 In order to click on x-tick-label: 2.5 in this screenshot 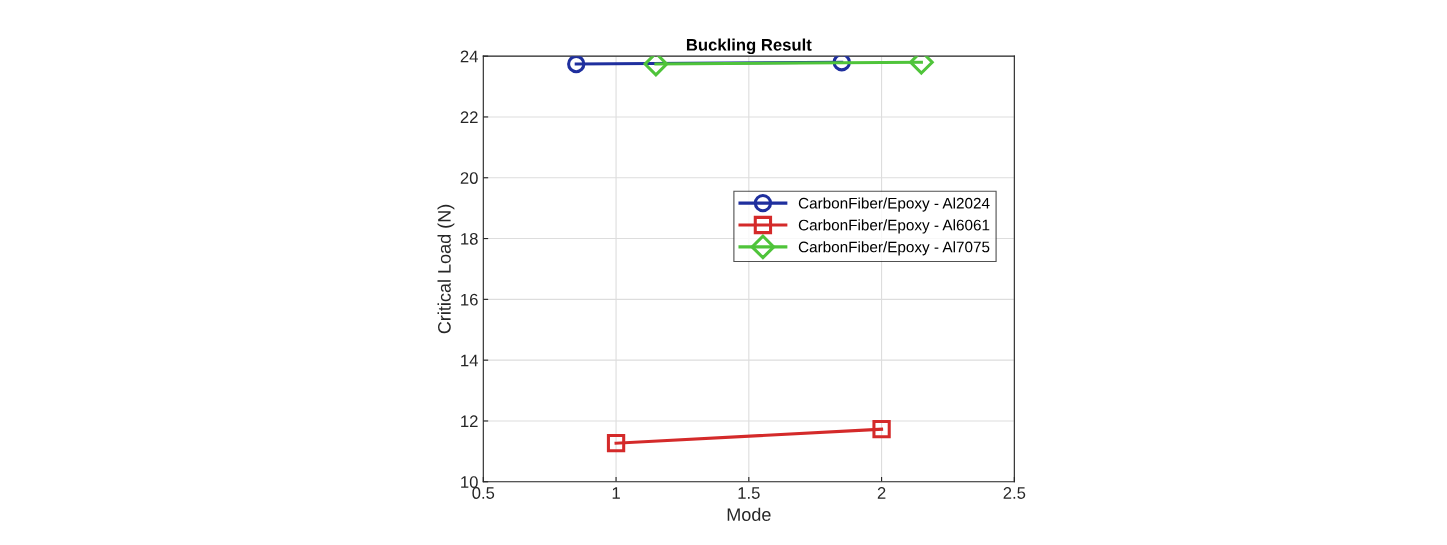, I will do `click(1014, 493)`.